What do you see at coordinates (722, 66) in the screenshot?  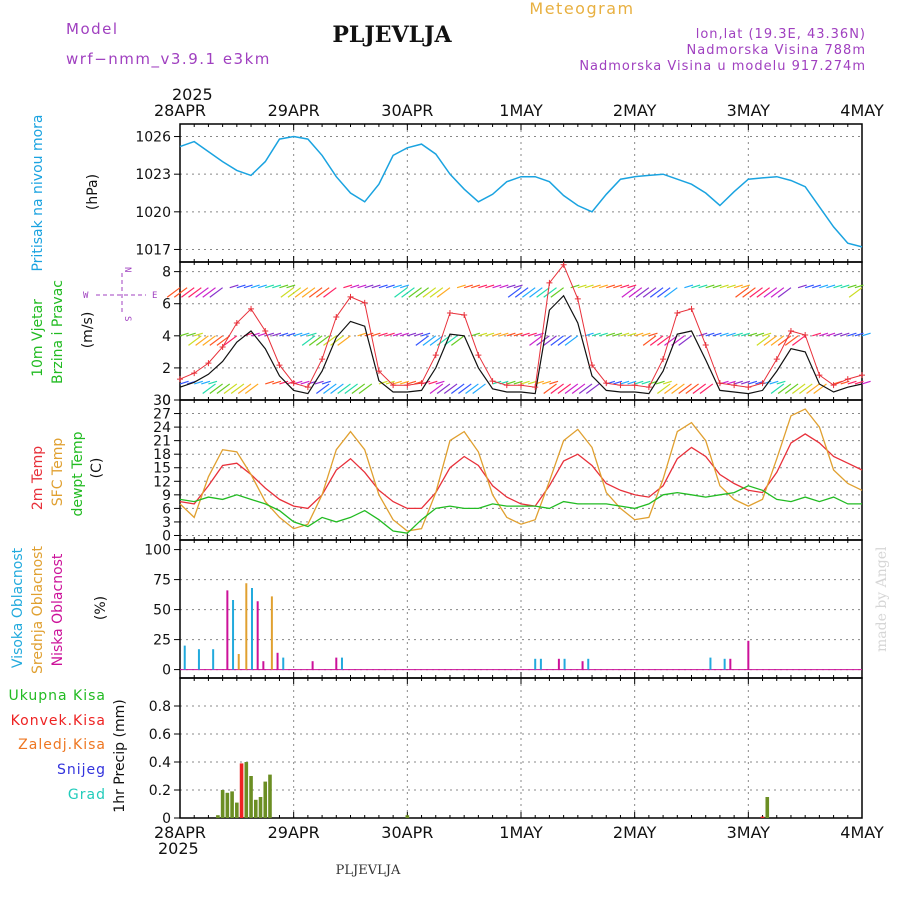 I see `model-altitude-text: Nadmorska Visina u modelu 917.274m` at bounding box center [722, 66].